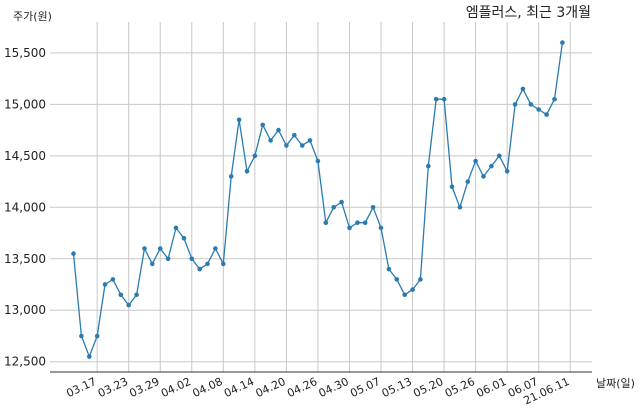 The width and height of the screenshot is (640, 414). I want to click on x-tick-label: 05.26, so click(460, 387).